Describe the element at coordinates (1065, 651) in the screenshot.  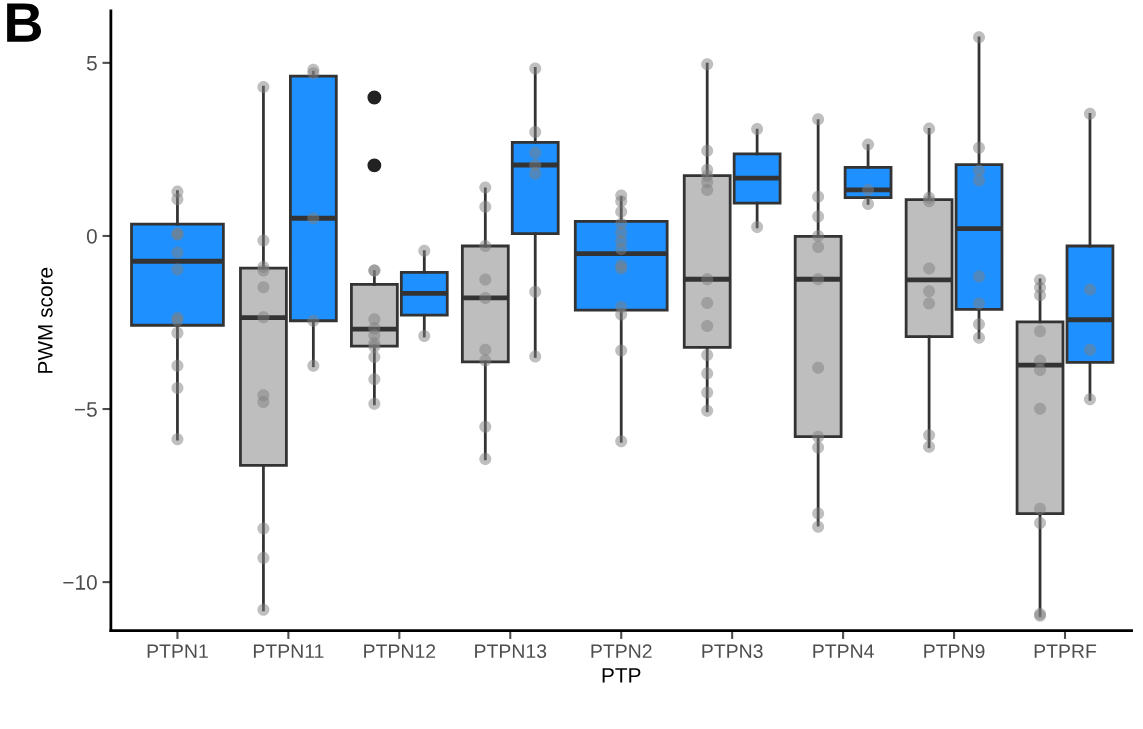
I see `x-tick-label: PTPRF` at that location.